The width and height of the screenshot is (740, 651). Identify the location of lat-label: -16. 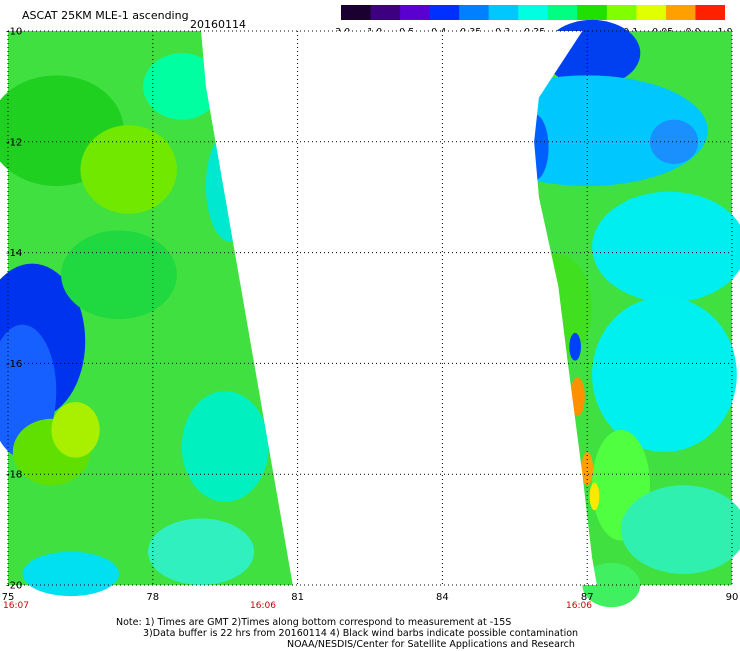
(14, 364).